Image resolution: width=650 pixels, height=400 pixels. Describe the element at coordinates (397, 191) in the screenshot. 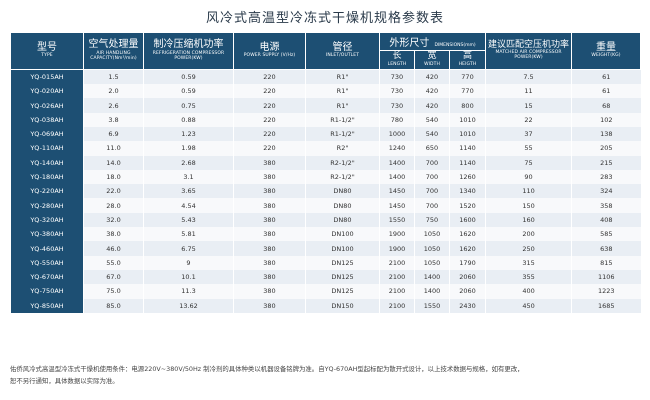

I see `cell-length: 1450` at that location.